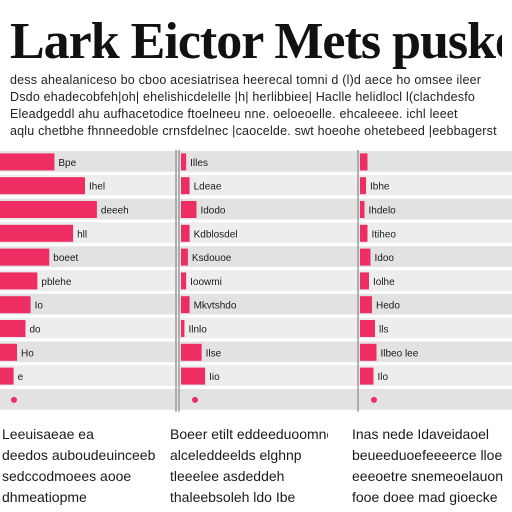  I want to click on footer-line: beueeduoefeeeerce lloe, so click(427, 455).